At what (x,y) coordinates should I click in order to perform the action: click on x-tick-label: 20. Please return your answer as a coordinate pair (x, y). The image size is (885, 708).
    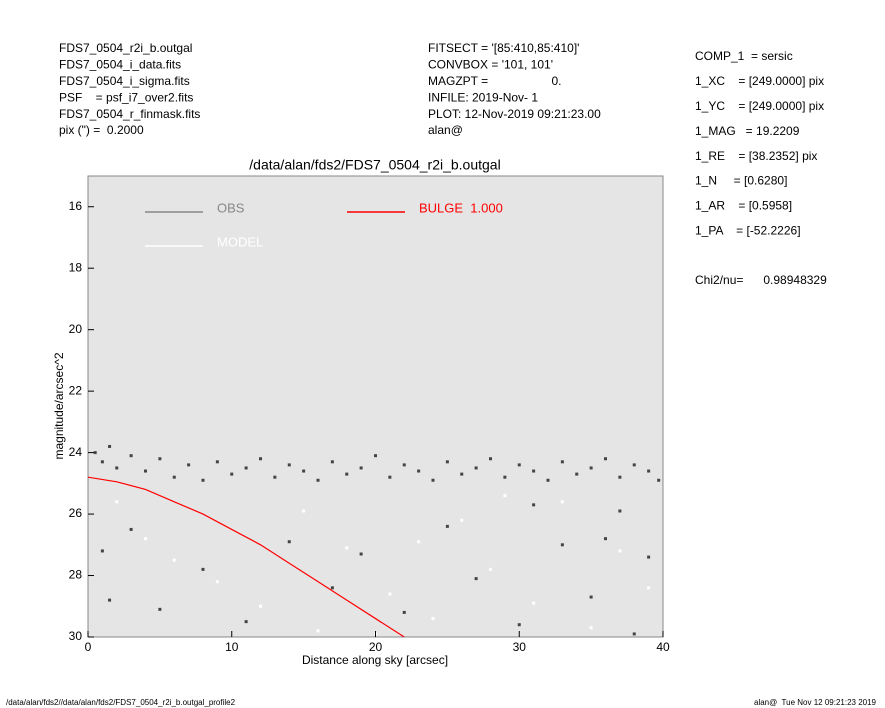
    Looking at the image, I should click on (376, 647).